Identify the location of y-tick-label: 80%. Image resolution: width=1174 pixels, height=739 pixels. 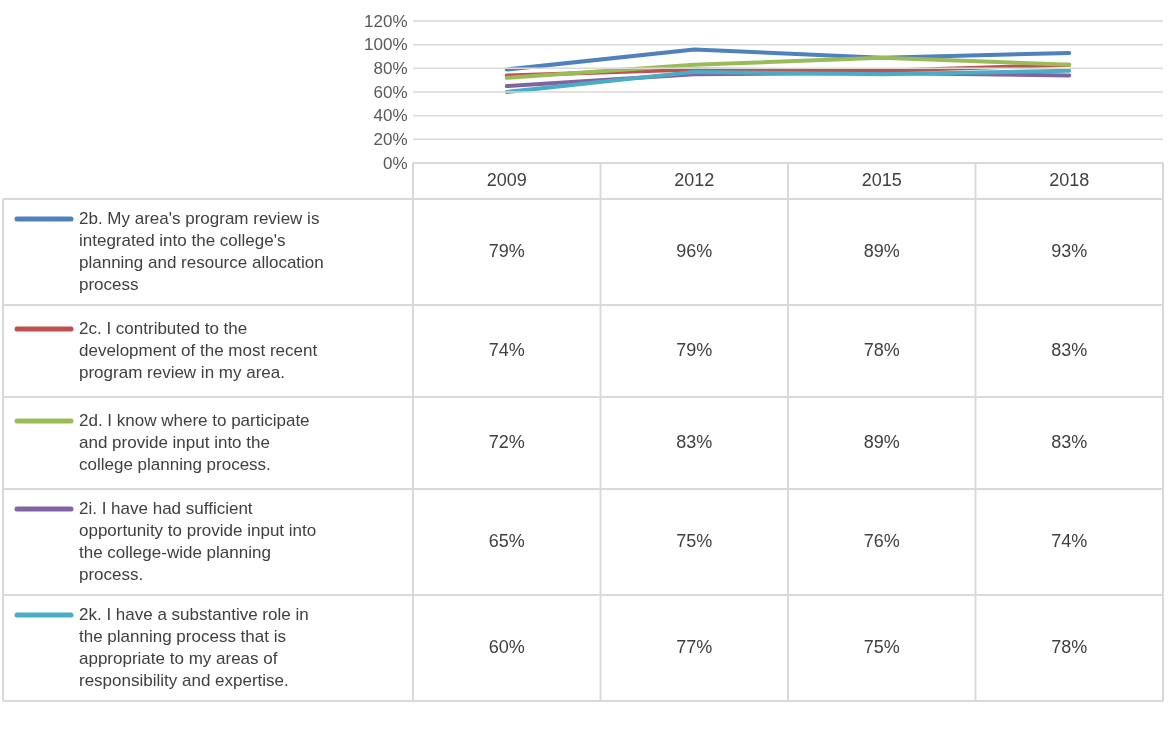
(390, 68).